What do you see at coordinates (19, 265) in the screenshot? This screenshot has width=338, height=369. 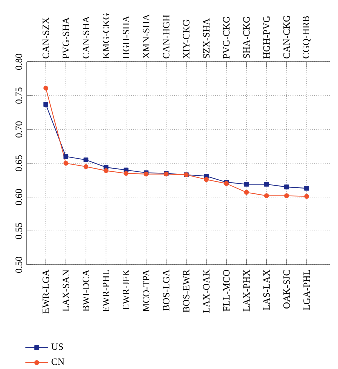 I see `y-tick-label: 0.50` at bounding box center [19, 265].